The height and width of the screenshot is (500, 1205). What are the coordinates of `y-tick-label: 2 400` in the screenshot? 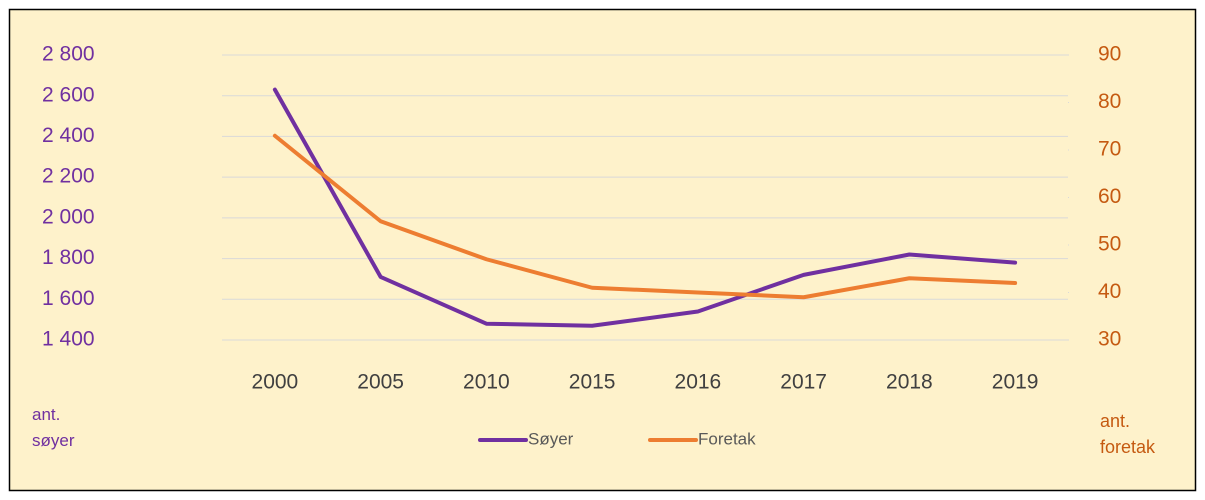 It's located at (68, 135).